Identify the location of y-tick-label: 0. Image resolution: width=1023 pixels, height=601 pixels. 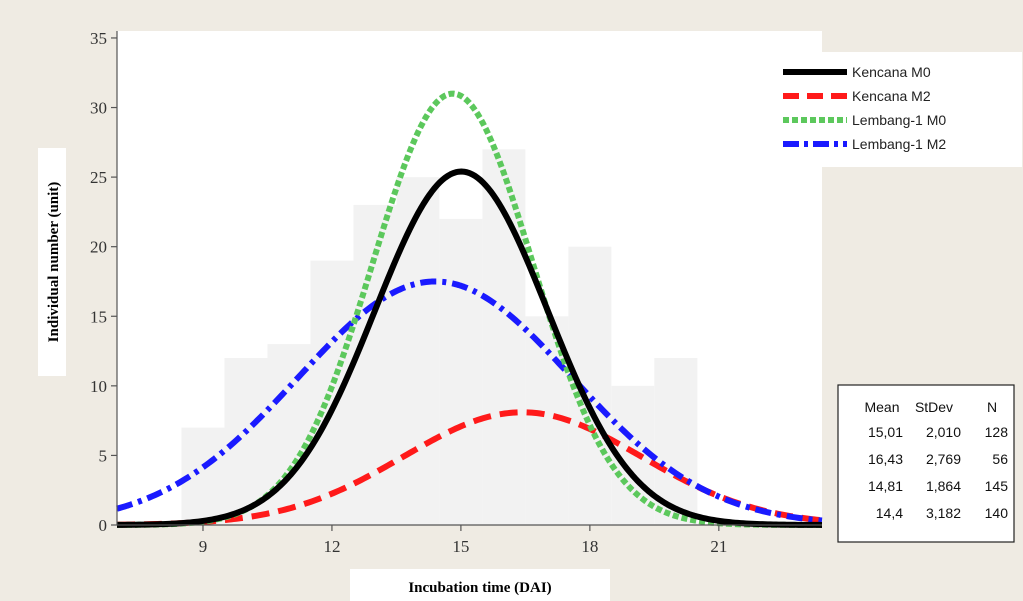
(103, 525).